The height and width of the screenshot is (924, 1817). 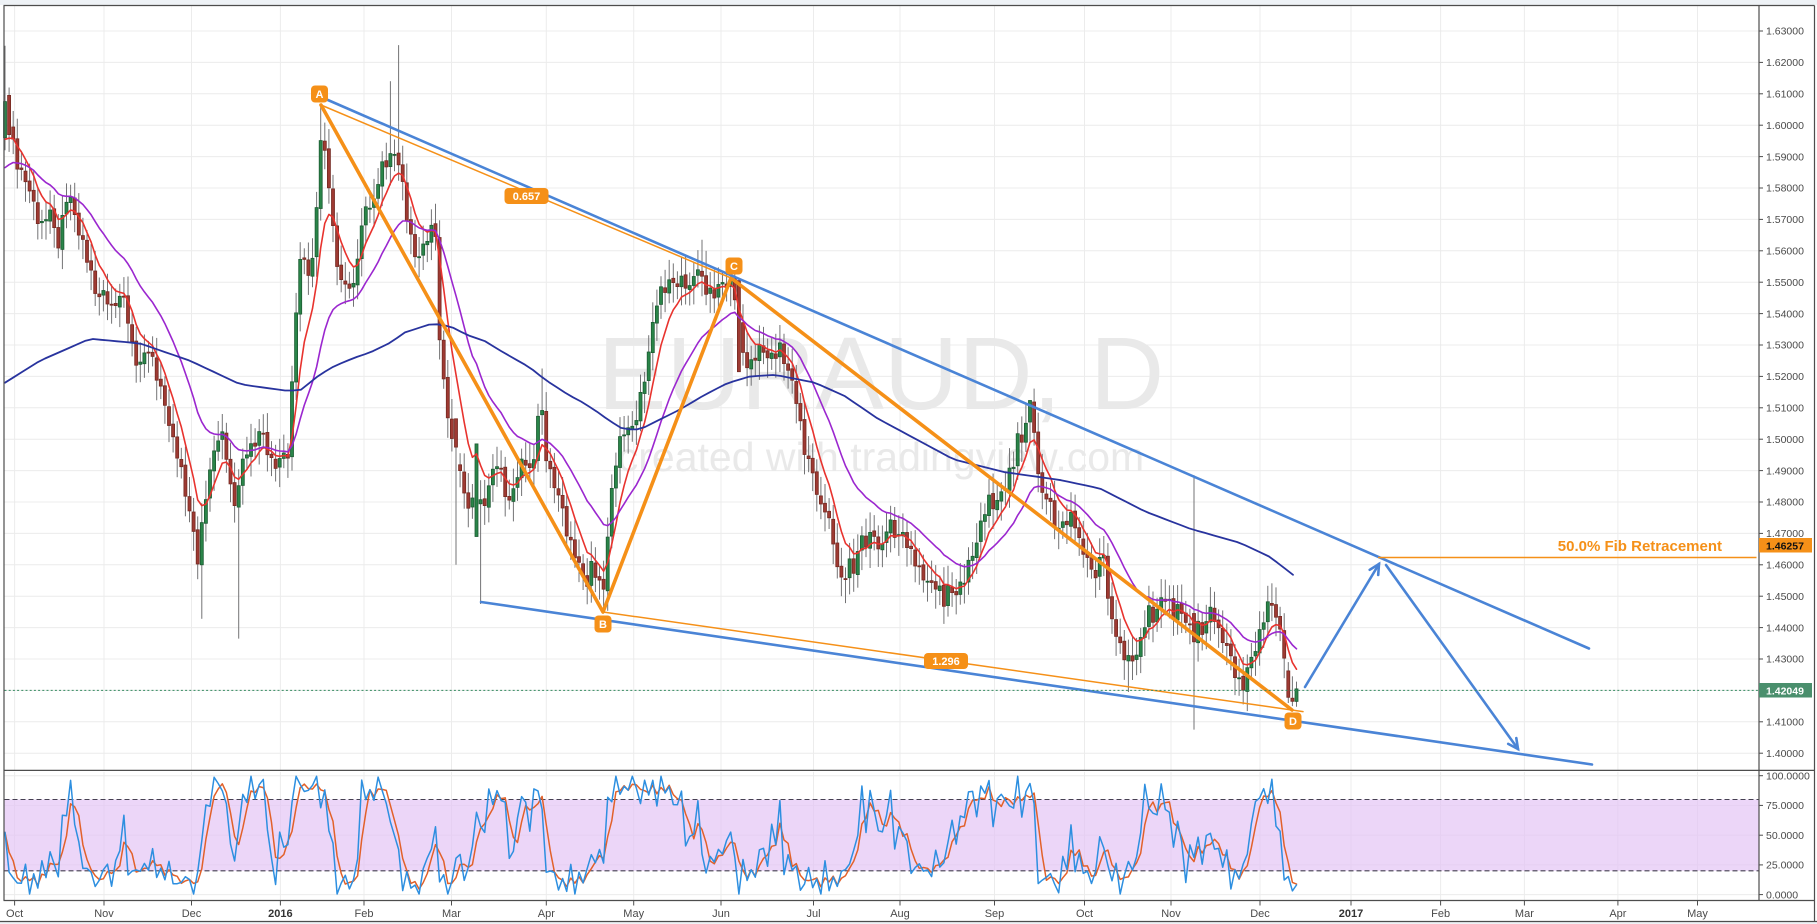 What do you see at coordinates (1785, 597) in the screenshot?
I see `svg-text: 1.45000` at bounding box center [1785, 597].